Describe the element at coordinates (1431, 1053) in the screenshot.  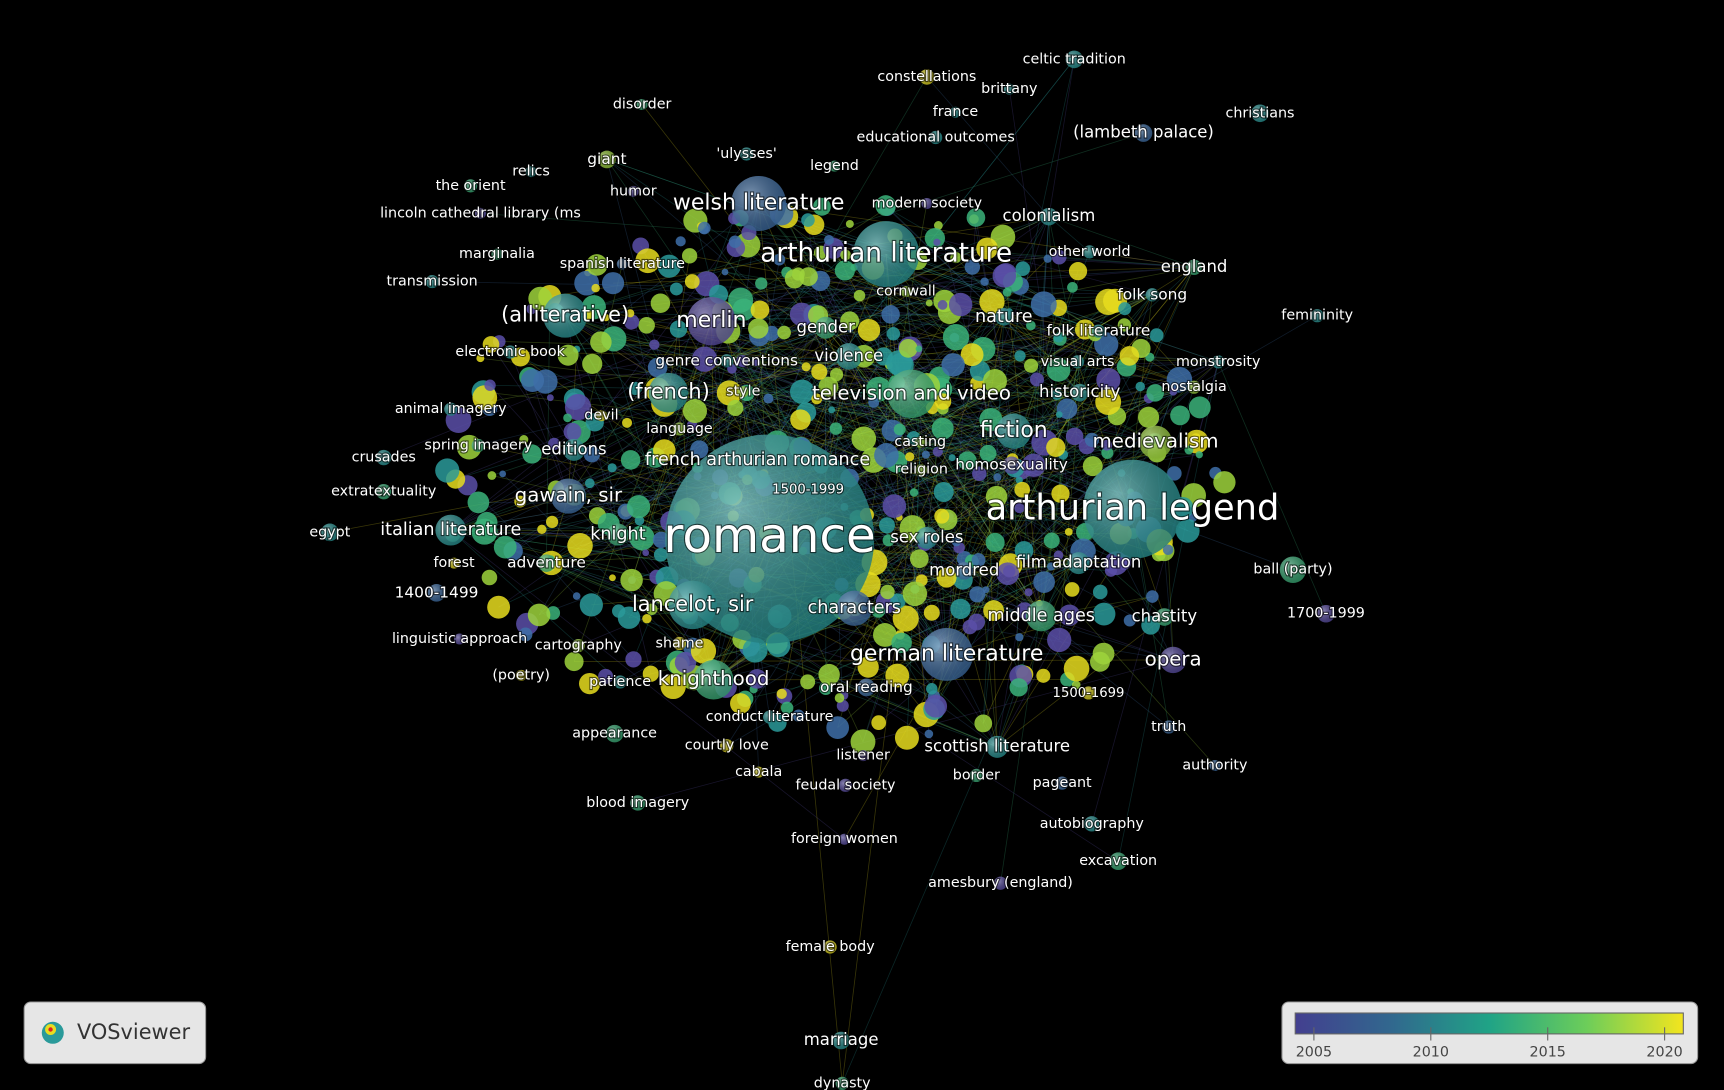
I see `legend-tick-label: 2010` at that location.